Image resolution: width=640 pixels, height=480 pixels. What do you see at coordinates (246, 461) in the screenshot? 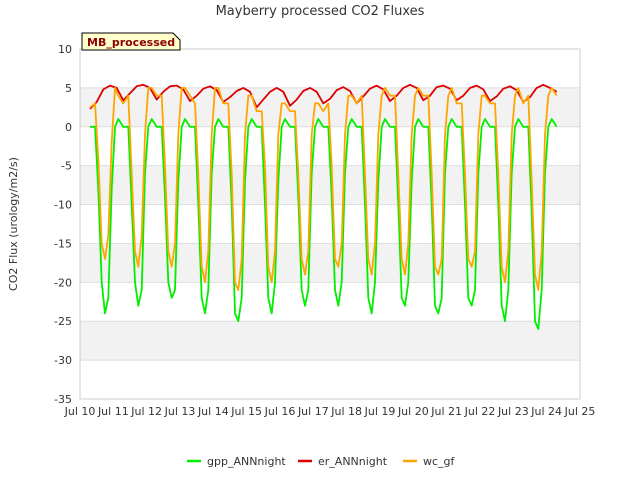
I see `legend-label-gpp_ANNnight: gpp_ANNnight` at bounding box center [246, 461].